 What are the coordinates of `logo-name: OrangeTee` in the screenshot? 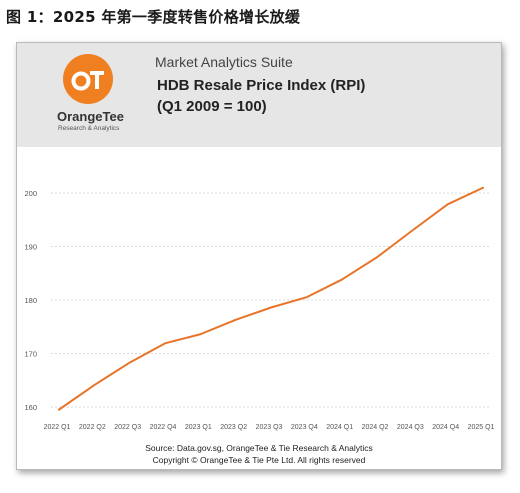 It's located at (90, 116).